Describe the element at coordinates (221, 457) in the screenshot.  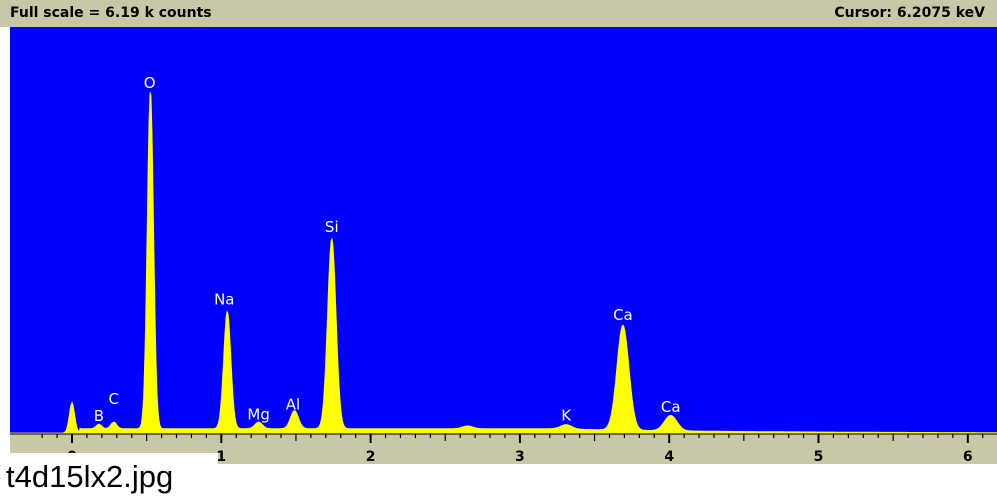
I see `x-tick-label-1: 1` at that location.